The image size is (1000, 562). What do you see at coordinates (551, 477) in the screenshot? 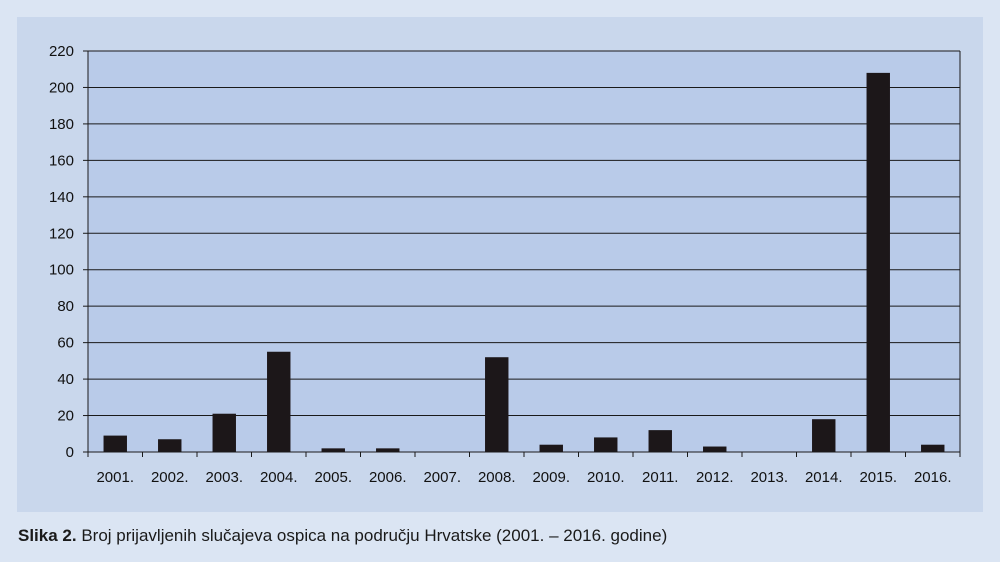
I see `x-tick-label: 2009.` at bounding box center [551, 477].